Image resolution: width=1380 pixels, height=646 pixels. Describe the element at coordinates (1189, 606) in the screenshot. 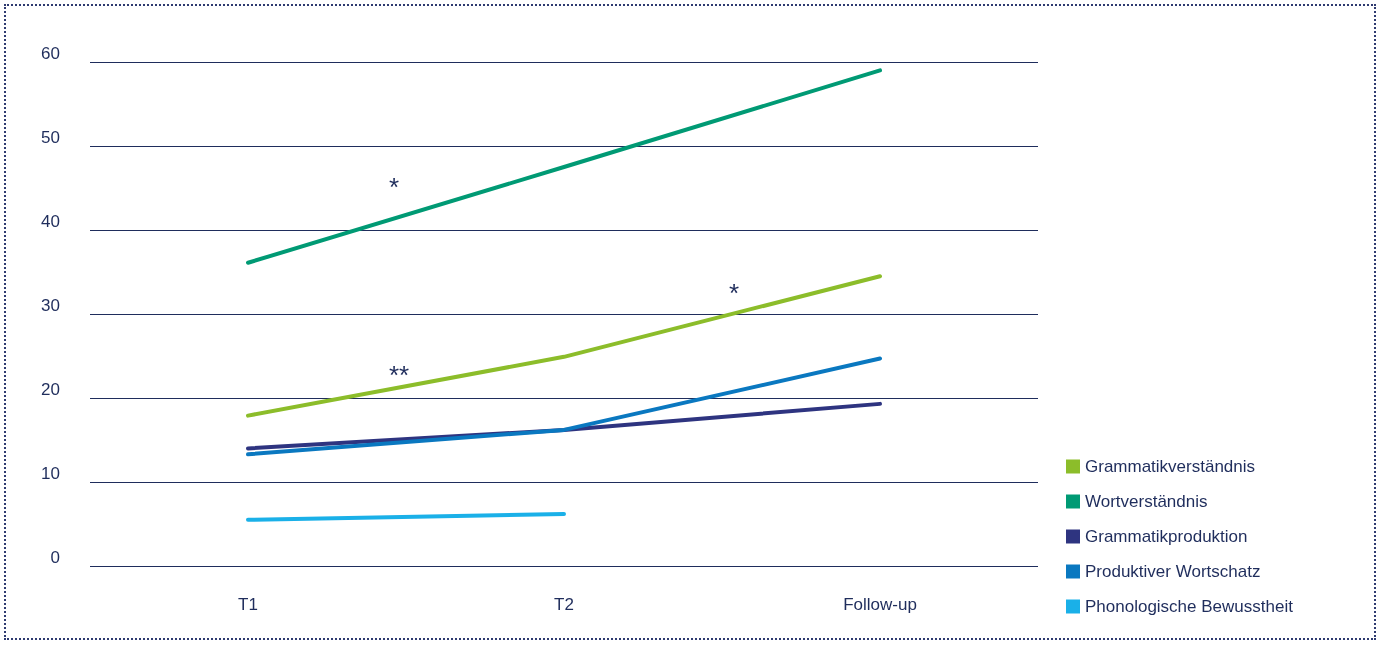

I see `legend-label: Phonologische Bewusstheit` at that location.